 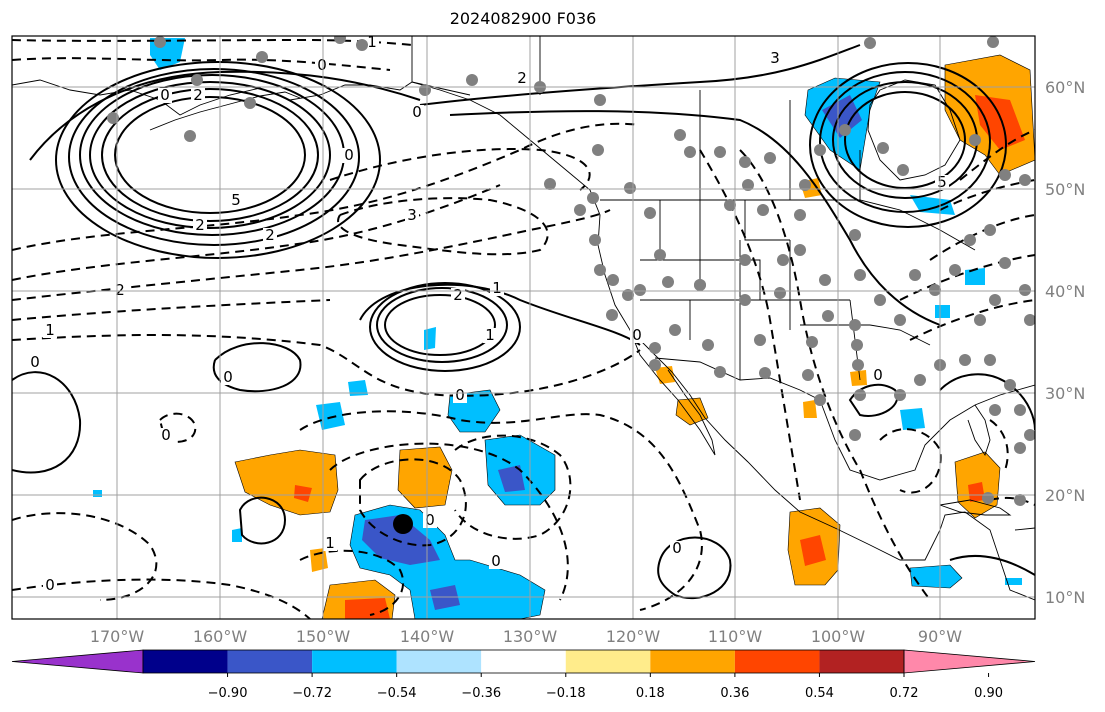 I want to click on colorbar-frame, so click(x=523, y=661).